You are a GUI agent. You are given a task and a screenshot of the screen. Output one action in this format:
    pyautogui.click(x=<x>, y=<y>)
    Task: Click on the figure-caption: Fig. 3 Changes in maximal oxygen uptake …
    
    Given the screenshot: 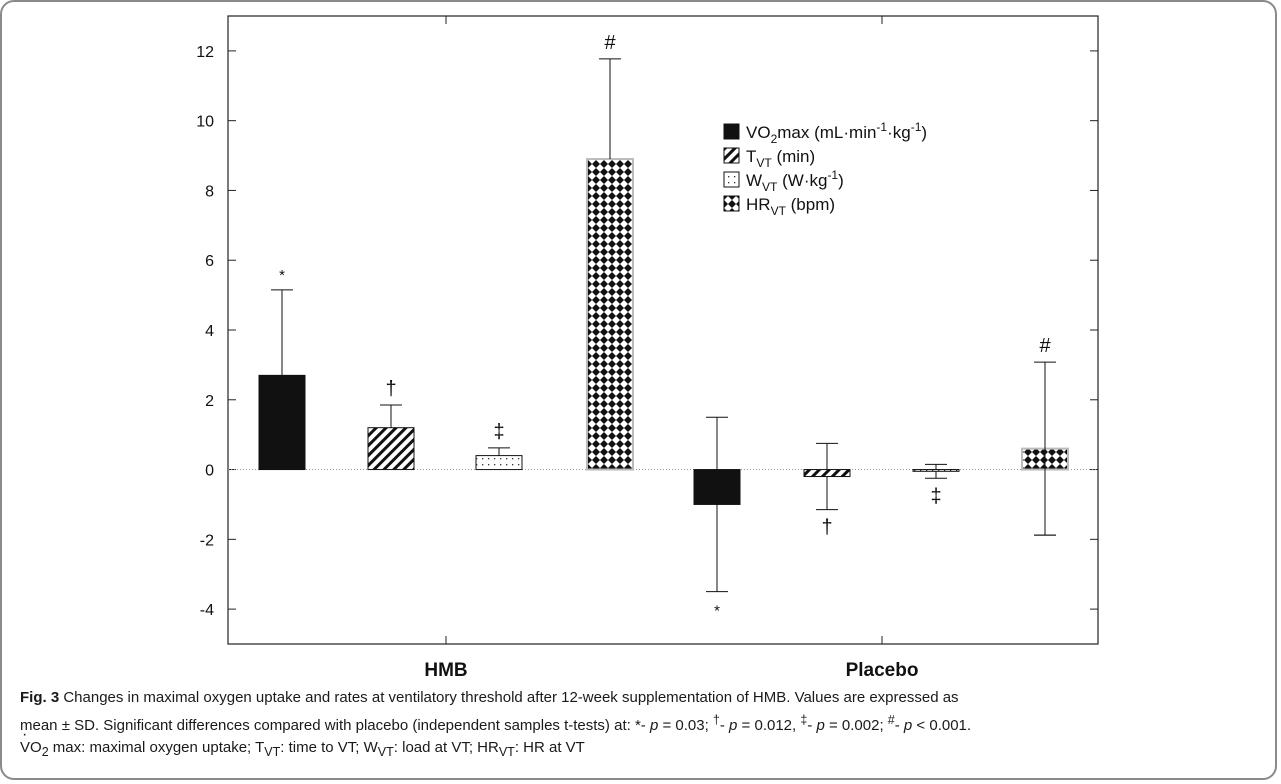 What is the action you would take?
    pyautogui.click(x=640, y=725)
    